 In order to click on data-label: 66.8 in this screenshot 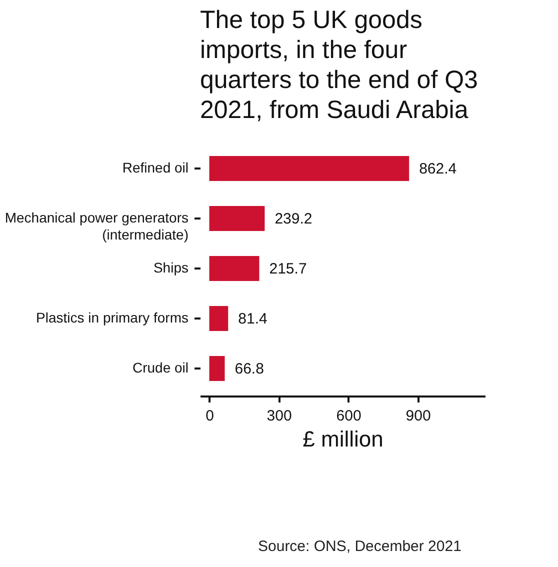, I will do `click(249, 369)`.